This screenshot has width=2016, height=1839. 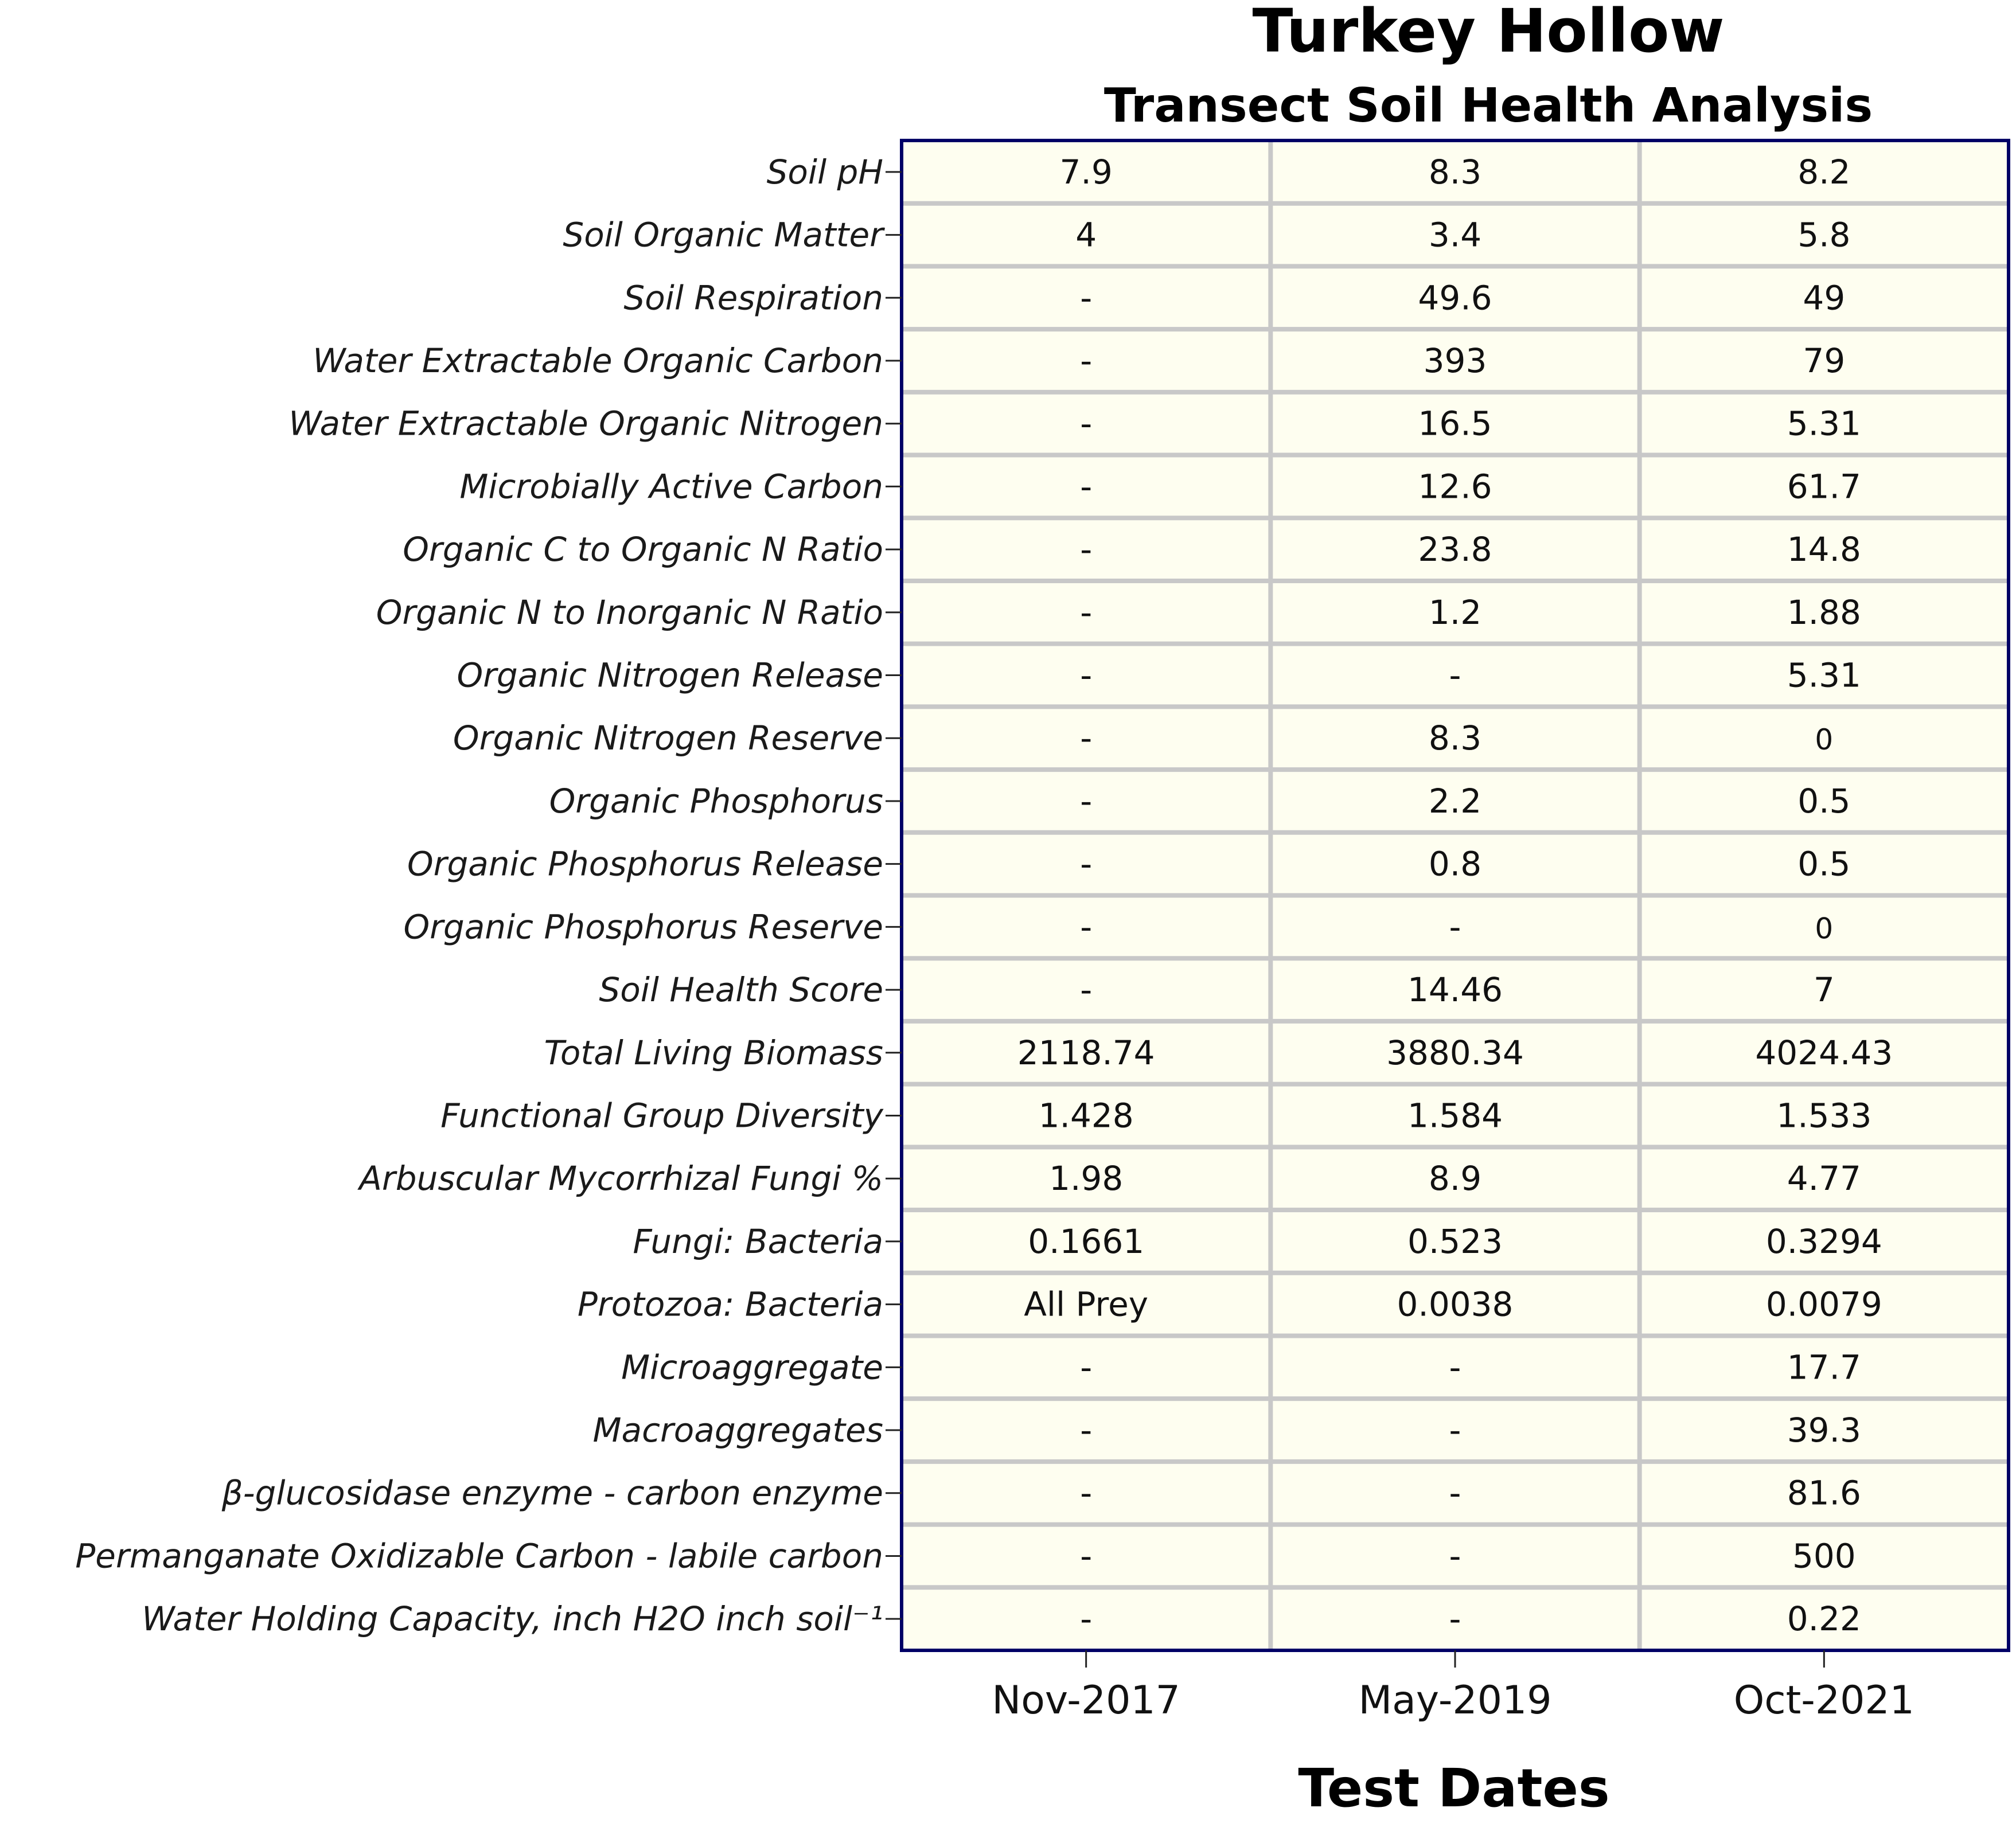 What do you see at coordinates (1824, 990) in the screenshot?
I see `table-cell: 7` at bounding box center [1824, 990].